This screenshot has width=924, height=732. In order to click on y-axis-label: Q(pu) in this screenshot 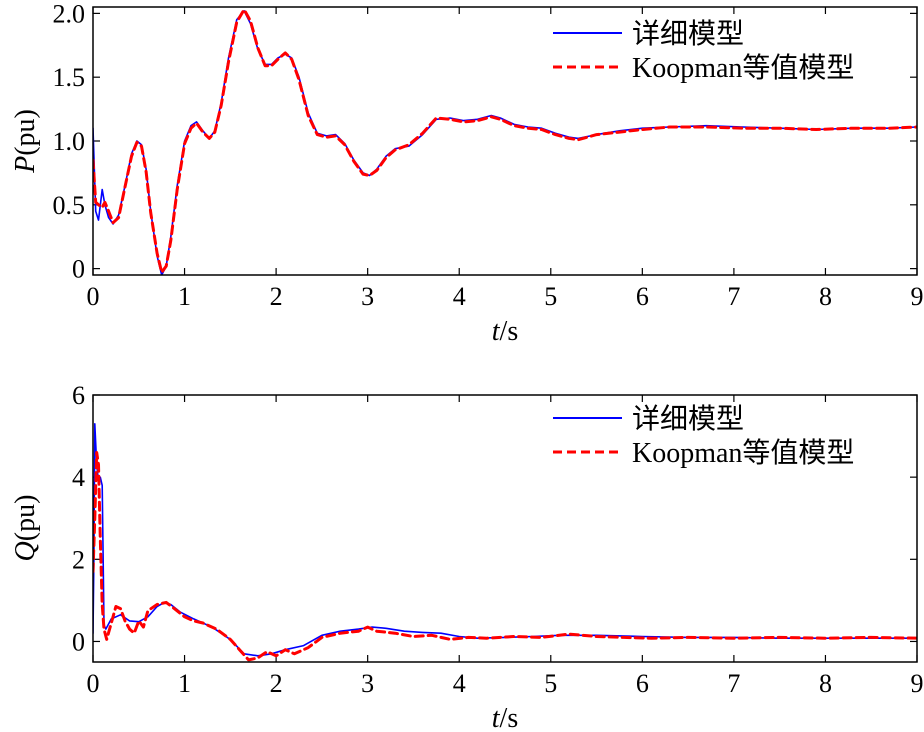, I will do `click(25, 528)`.